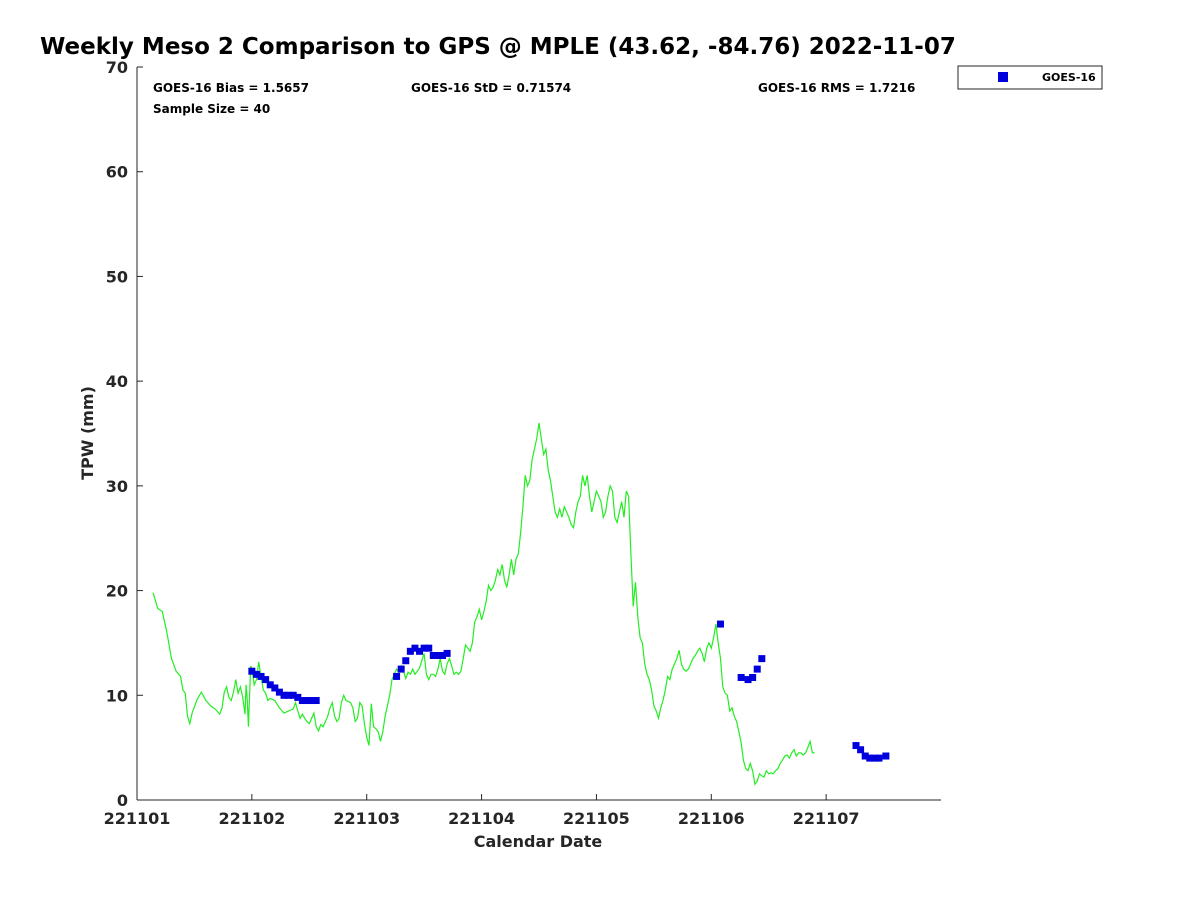 The width and height of the screenshot is (1200, 900). I want to click on x-tick-label: 221102, so click(251, 818).